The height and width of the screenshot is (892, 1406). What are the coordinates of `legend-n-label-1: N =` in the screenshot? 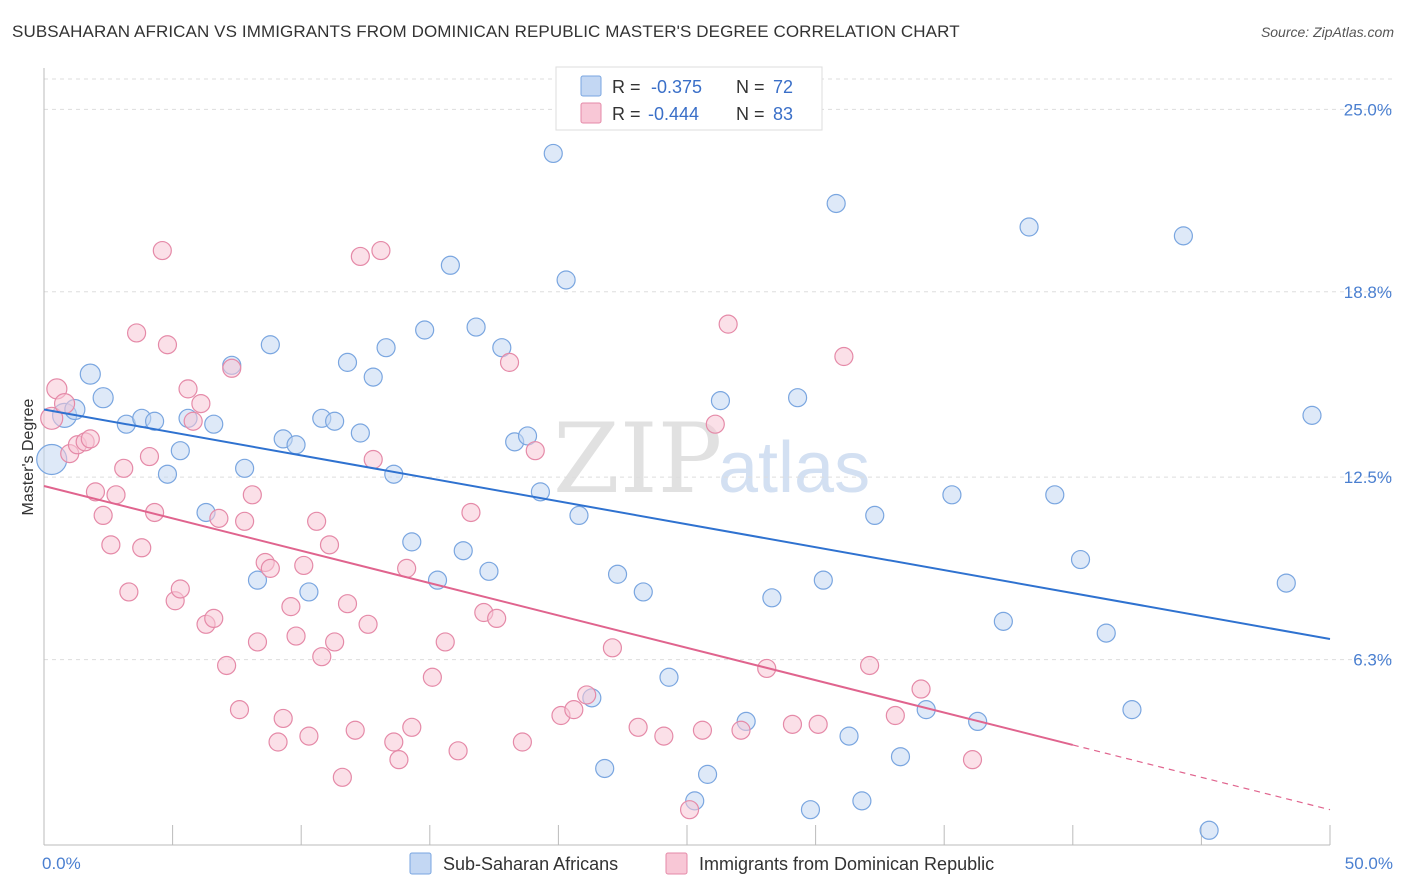 It's located at (750, 87).